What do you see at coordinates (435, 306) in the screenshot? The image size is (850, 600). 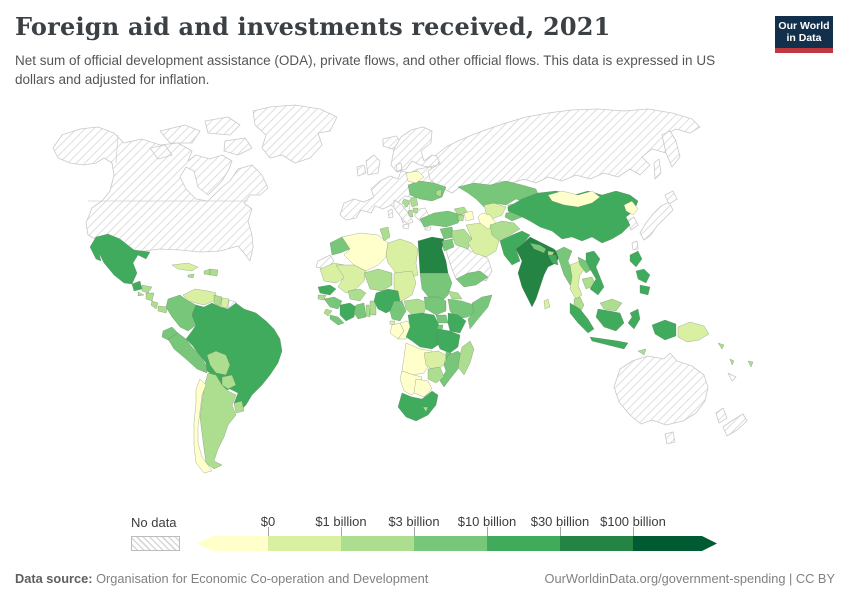 I see `country-south-sudan` at bounding box center [435, 306].